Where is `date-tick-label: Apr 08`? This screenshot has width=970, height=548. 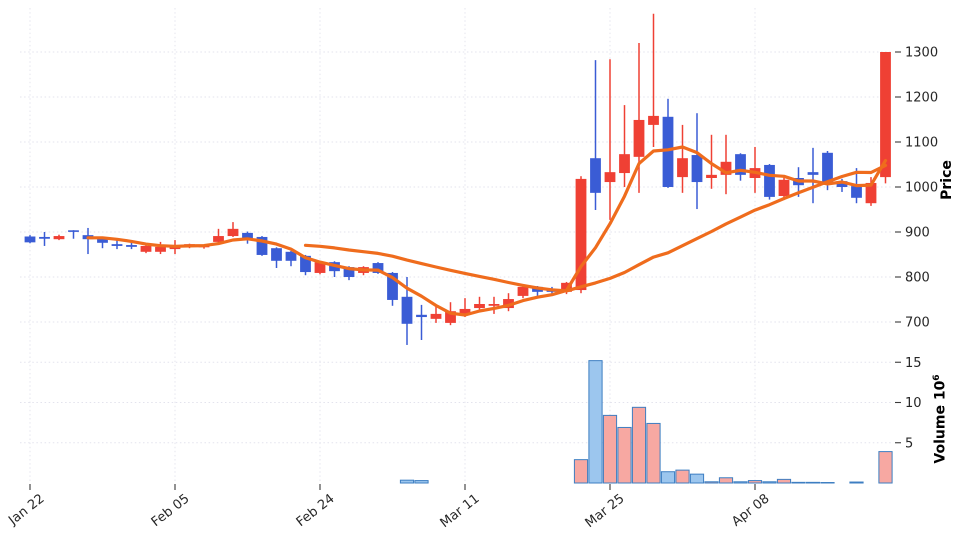 date-tick-label: Apr 08 is located at coordinates (750, 510).